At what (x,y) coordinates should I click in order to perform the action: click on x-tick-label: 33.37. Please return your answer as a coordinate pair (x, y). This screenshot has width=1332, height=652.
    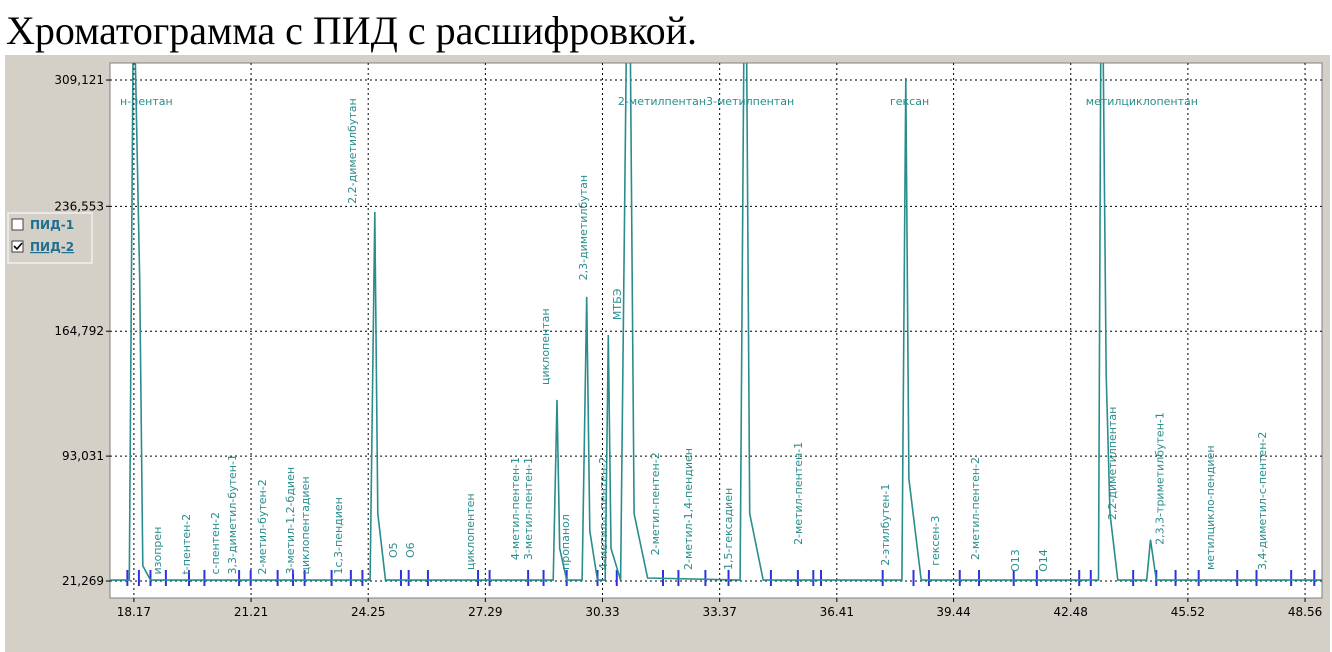
    Looking at the image, I should click on (719, 612).